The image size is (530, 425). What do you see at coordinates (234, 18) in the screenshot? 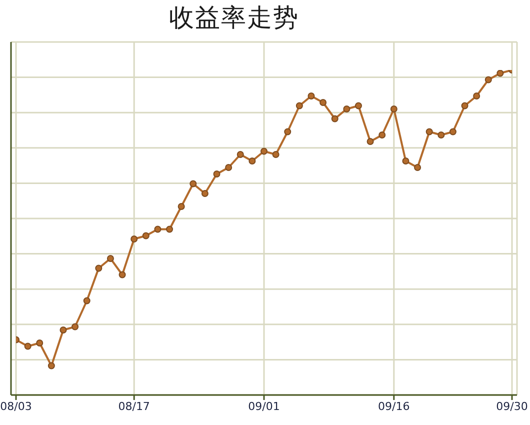
I see `chart-title: 收益率走势` at bounding box center [234, 18].